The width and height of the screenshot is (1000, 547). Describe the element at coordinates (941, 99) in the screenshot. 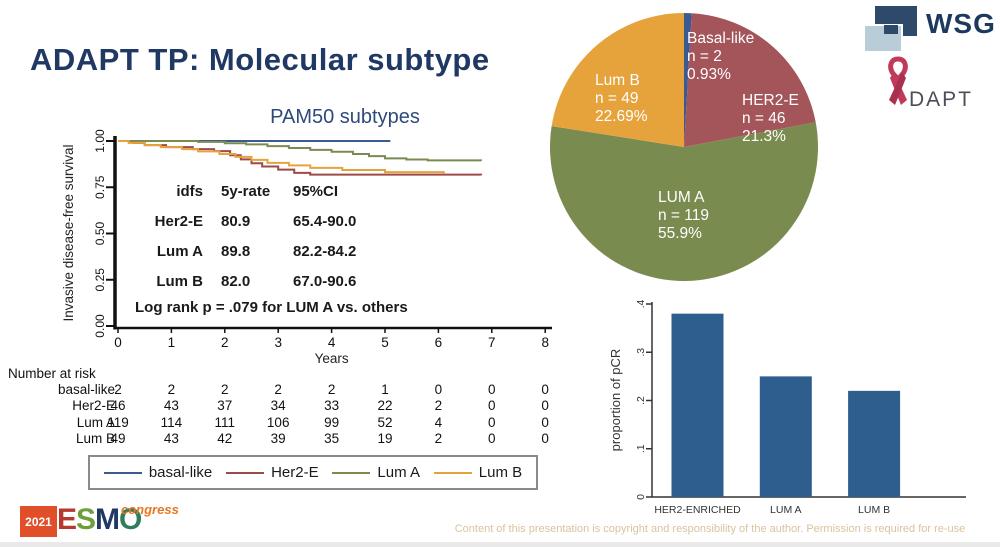

I see `adapt-logo-text: DAPT` at that location.